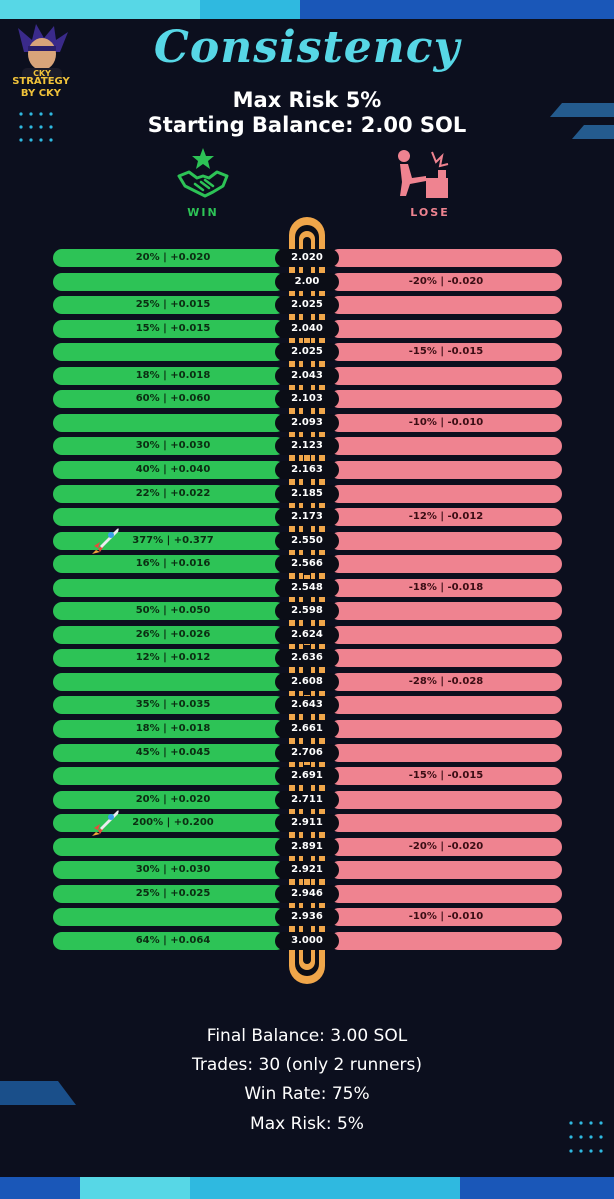 This screenshot has width=614, height=1199. I want to click on balance-value: 2.00, so click(307, 281).